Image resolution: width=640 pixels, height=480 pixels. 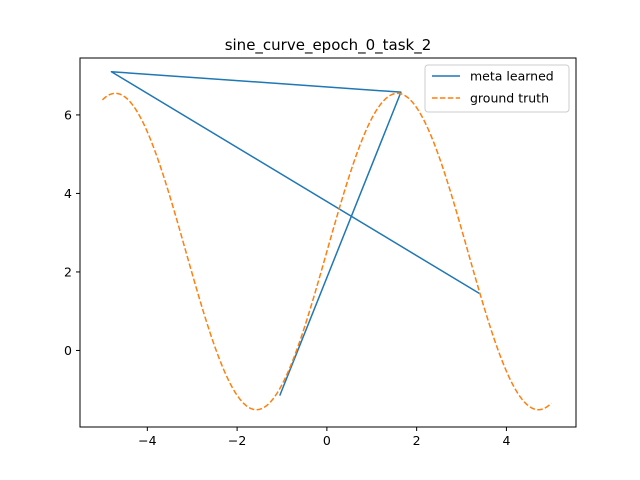 I want to click on x-tick-label: 2, so click(x=417, y=440).